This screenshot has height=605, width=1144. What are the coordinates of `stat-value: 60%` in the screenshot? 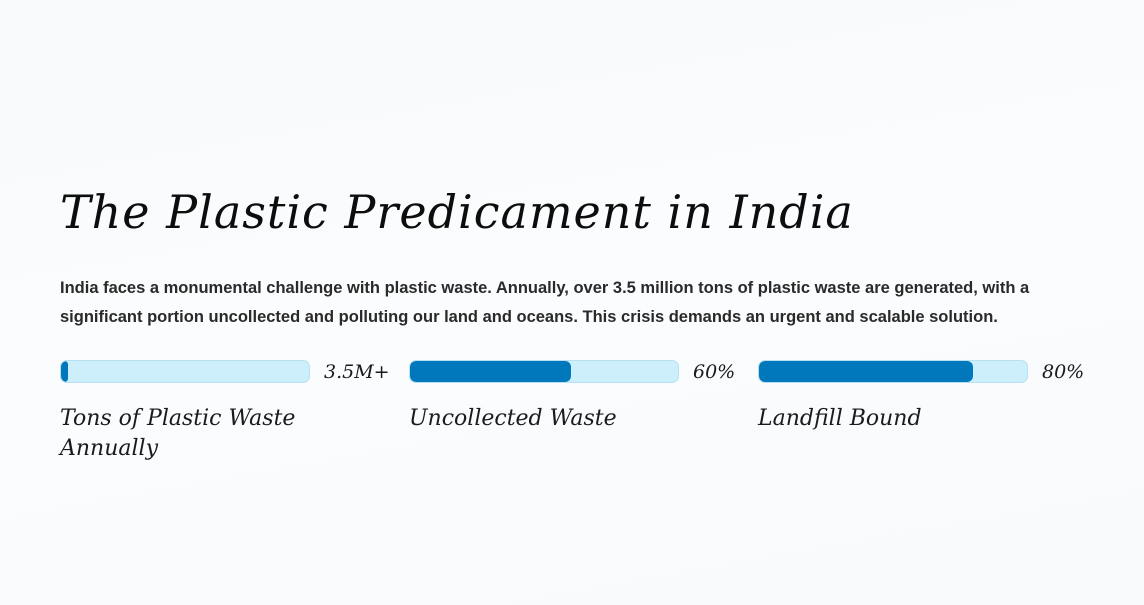 It's located at (714, 372).